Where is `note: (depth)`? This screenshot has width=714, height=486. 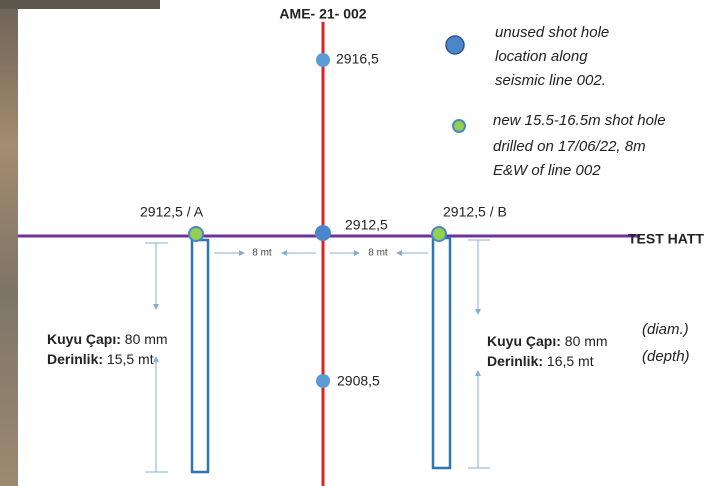
note: (depth) is located at coordinates (666, 356).